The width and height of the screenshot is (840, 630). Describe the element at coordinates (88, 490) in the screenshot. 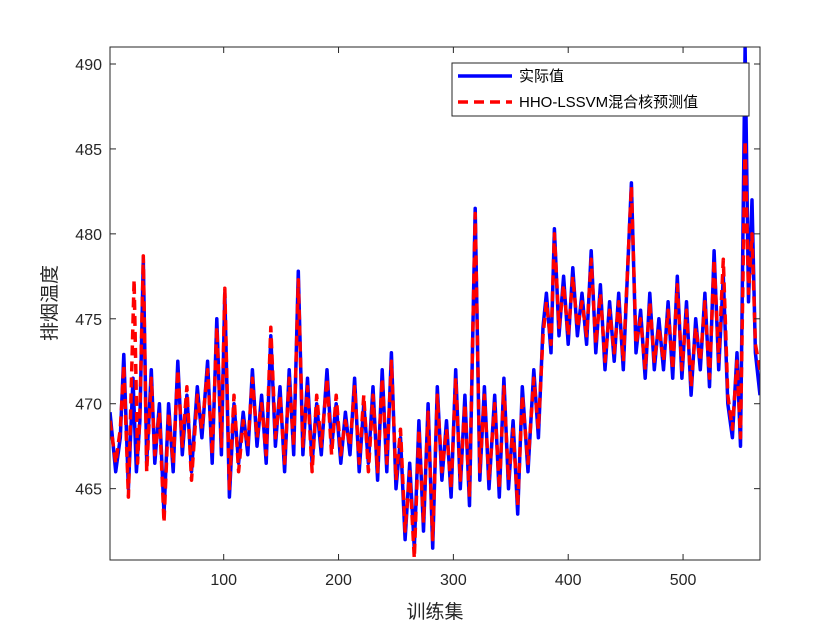

I see `y-tick-label: 465` at that location.